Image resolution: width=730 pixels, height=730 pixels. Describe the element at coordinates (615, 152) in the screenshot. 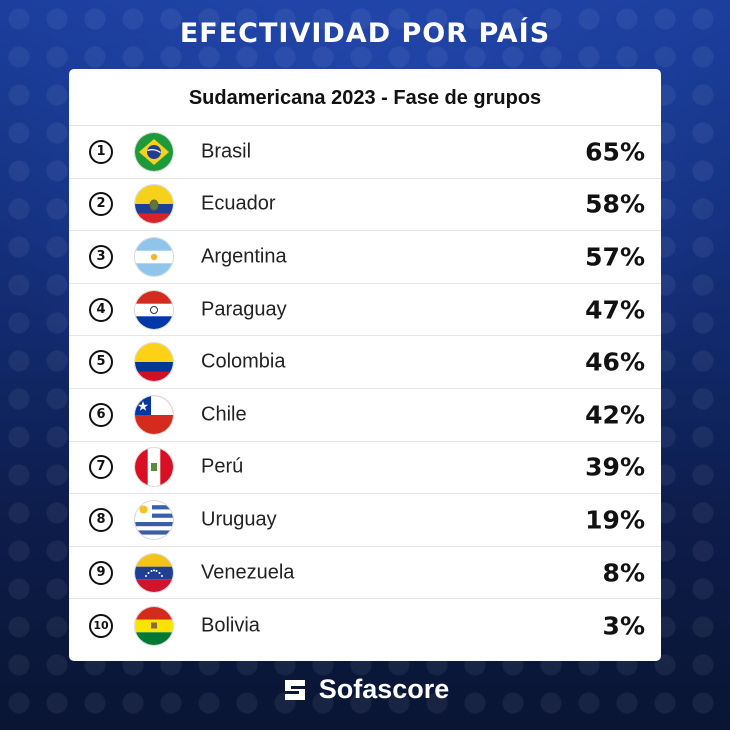

I see `effectiveness-value: 65%` at that location.